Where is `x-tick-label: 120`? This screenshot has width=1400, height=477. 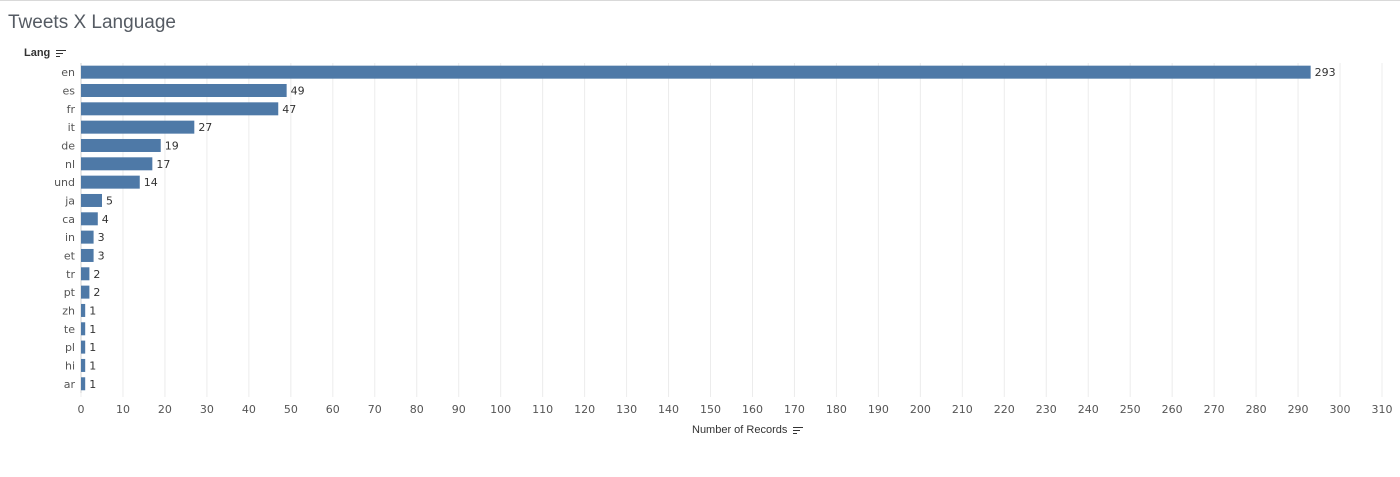 x-tick-label: 120 is located at coordinates (584, 409).